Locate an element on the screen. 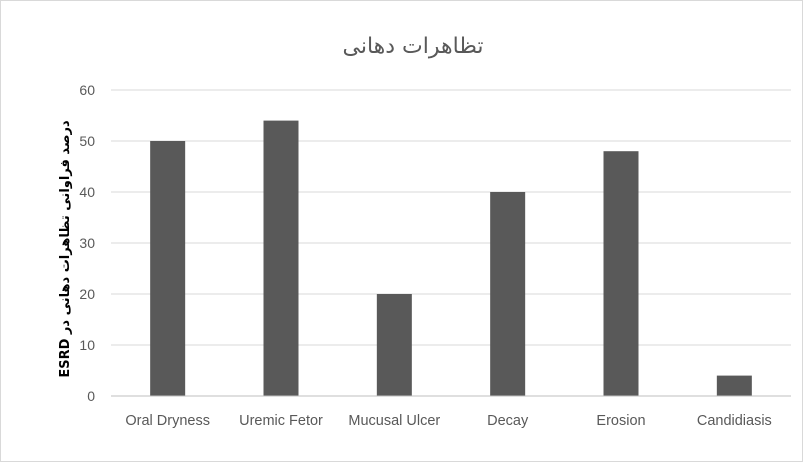 Image resolution: width=803 pixels, height=463 pixels. bar-erosion is located at coordinates (621, 273).